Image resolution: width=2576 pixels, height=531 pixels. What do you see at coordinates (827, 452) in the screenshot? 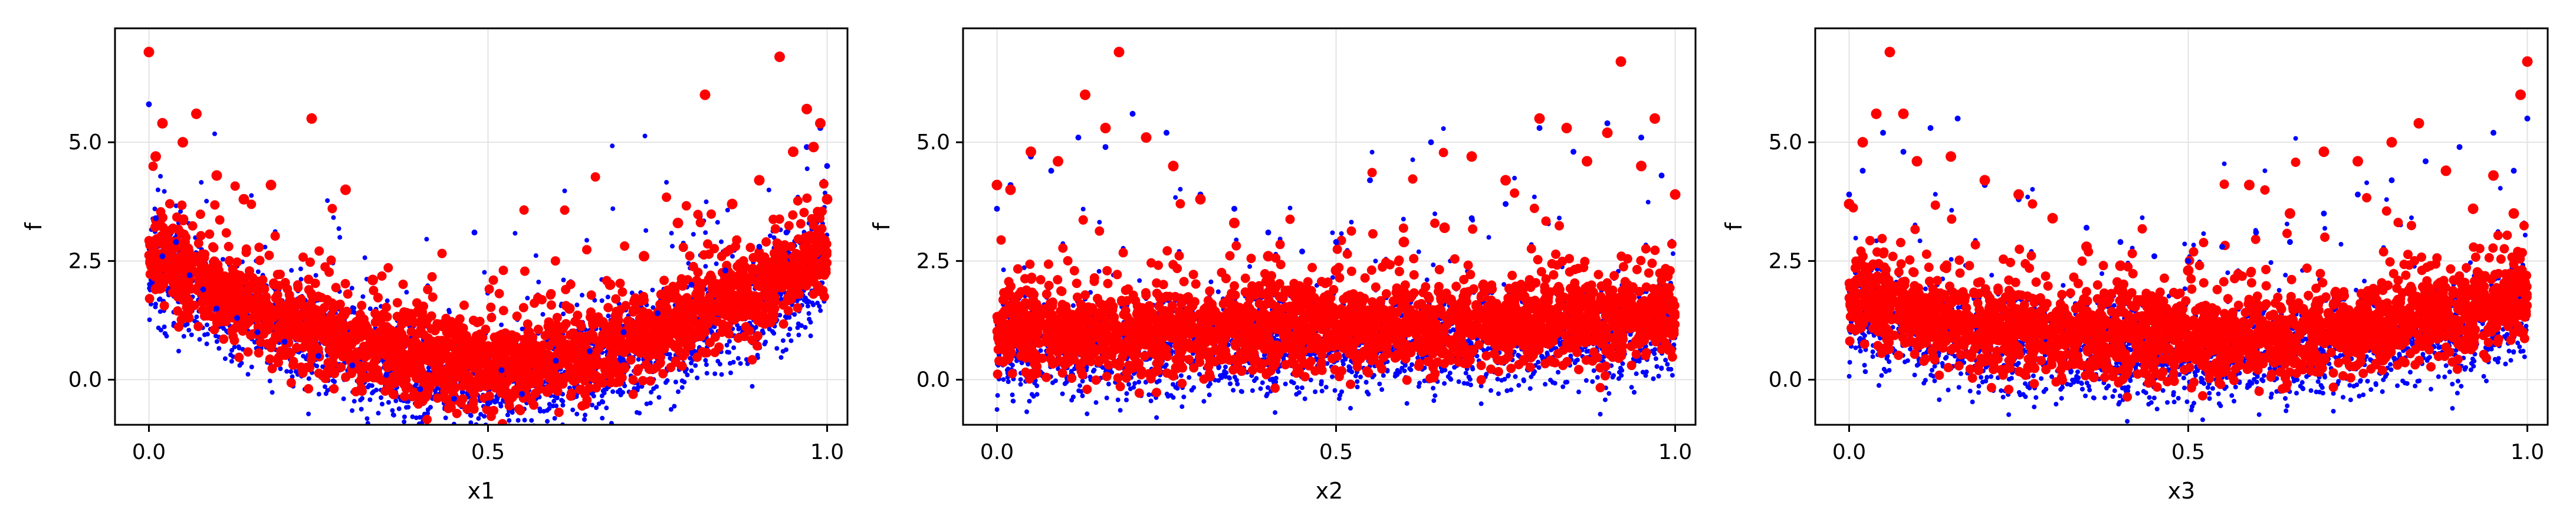
I see `x-tick-label: 1.0` at bounding box center [827, 452].